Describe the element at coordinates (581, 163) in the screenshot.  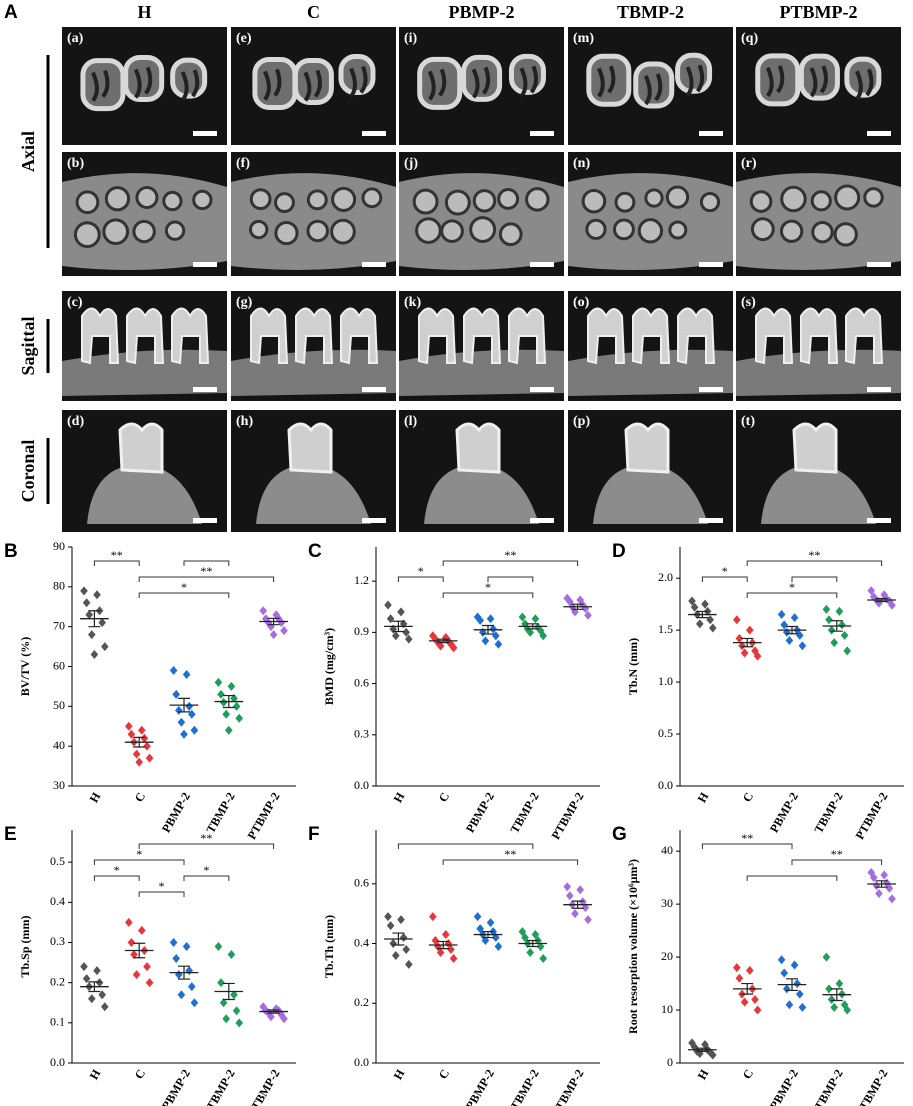
I see `image-label: (n)` at that location.